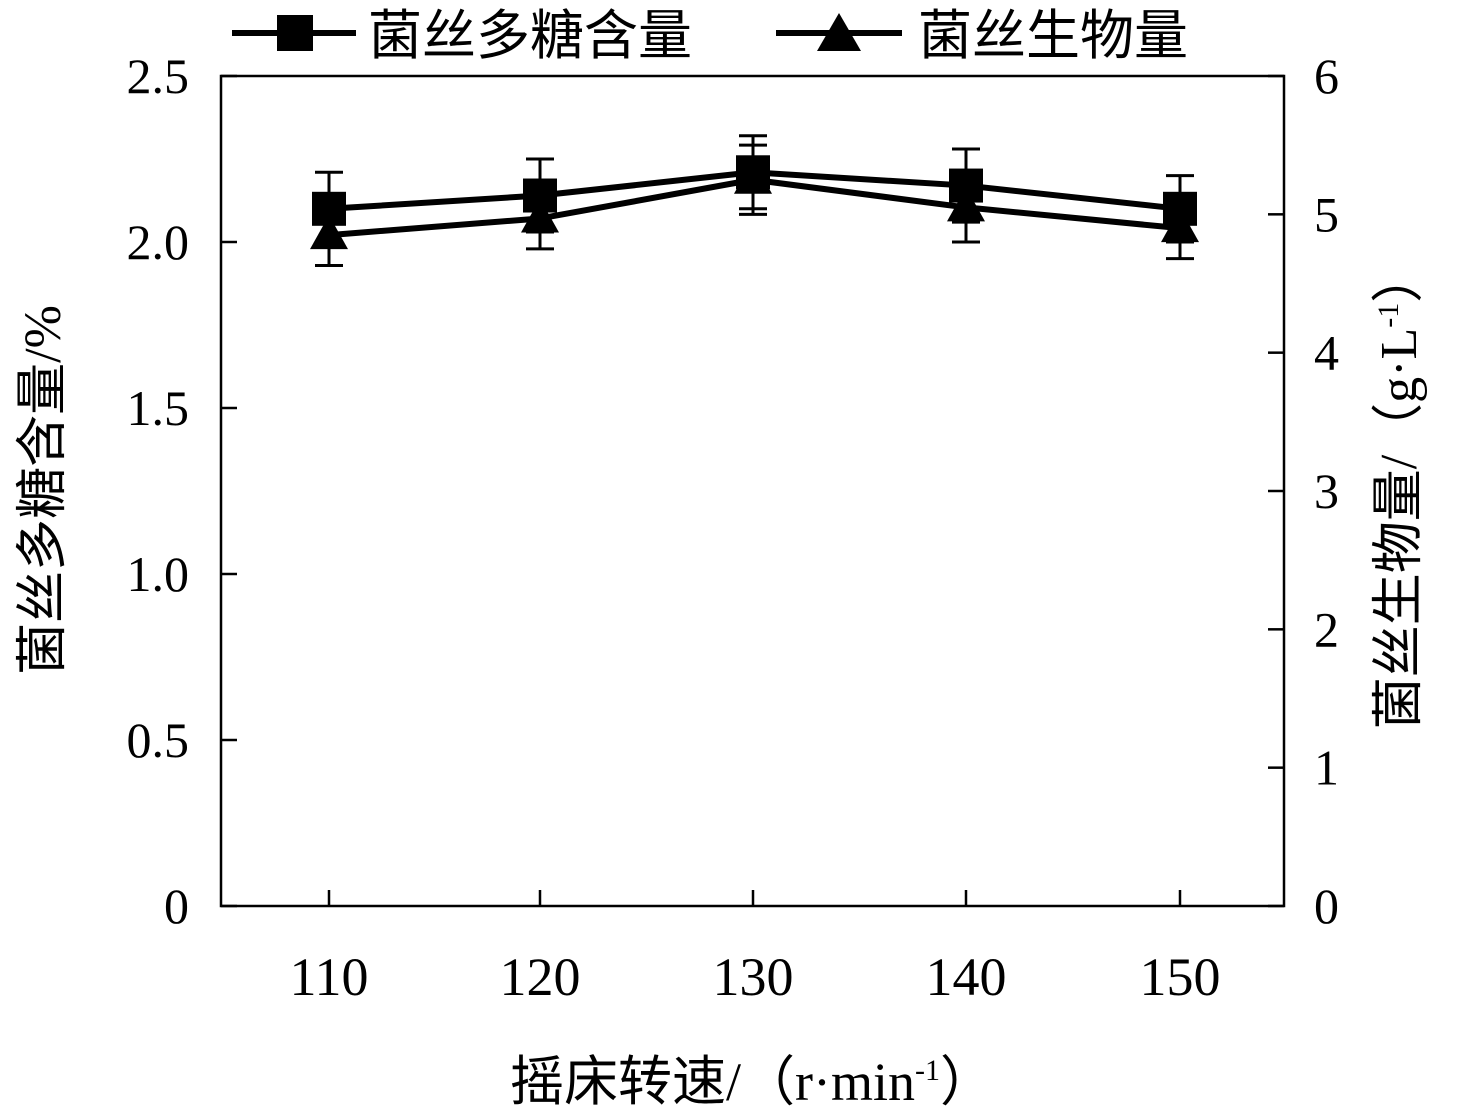 The image size is (1470, 1114). What do you see at coordinates (1326, 76) in the screenshot?
I see `right-tick-label: 6` at bounding box center [1326, 76].